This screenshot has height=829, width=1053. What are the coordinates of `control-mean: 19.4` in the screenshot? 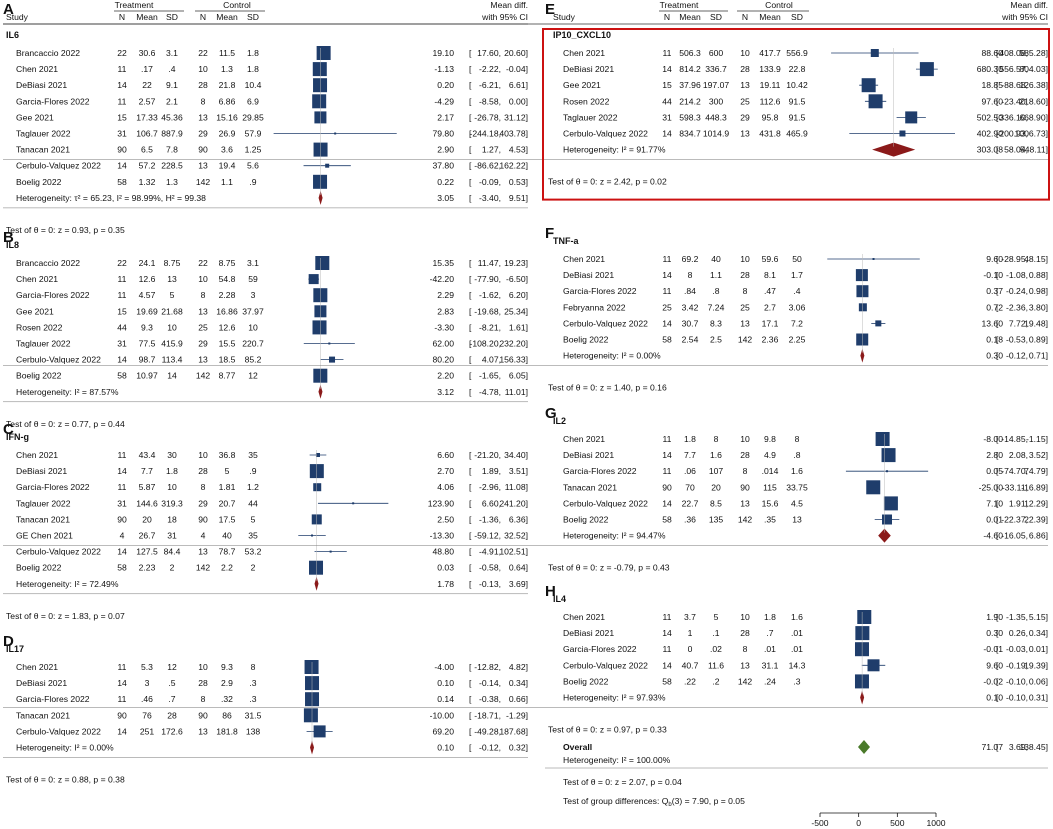 It's located at (227, 166).